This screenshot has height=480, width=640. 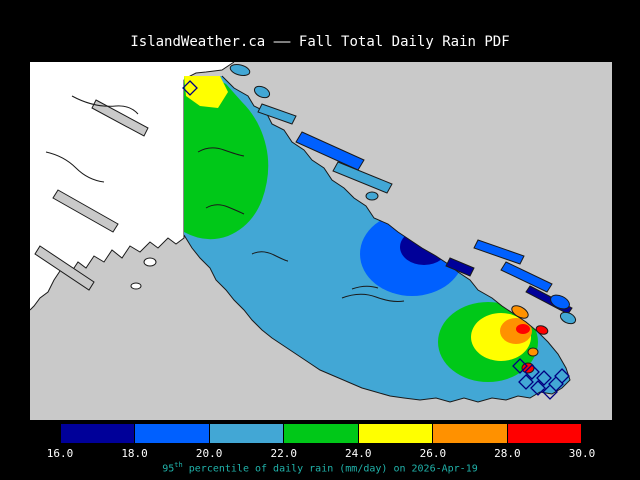 I want to click on colorbar-tick: 30.0, so click(x=582, y=453).